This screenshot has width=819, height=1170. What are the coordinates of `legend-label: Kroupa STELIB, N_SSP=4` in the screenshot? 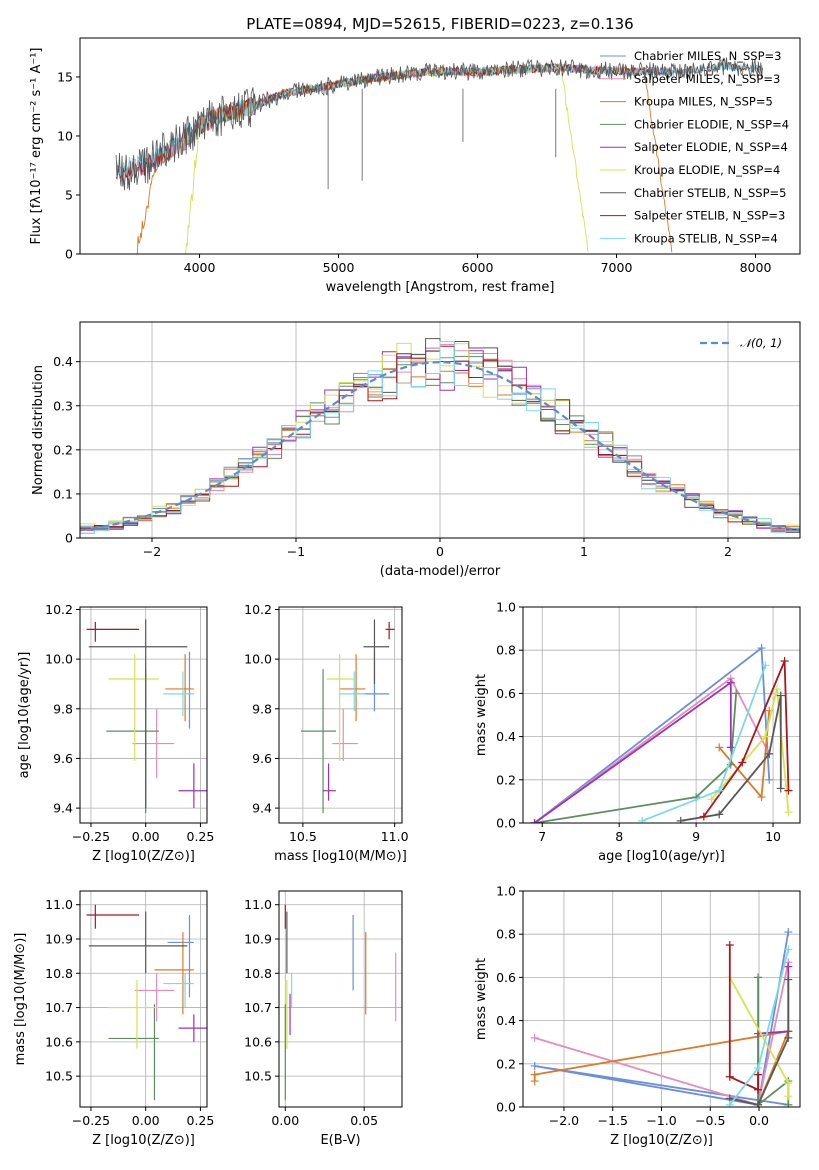 It's located at (706, 238).